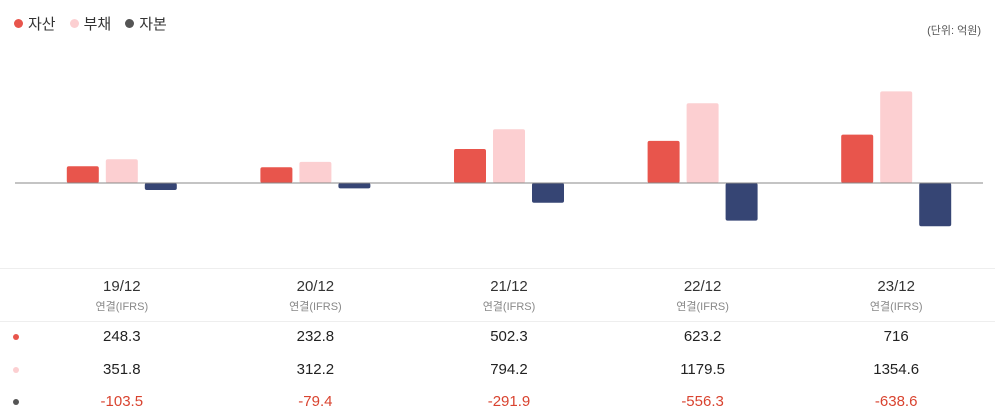  I want to click on period-label: 19/12, so click(122, 286).